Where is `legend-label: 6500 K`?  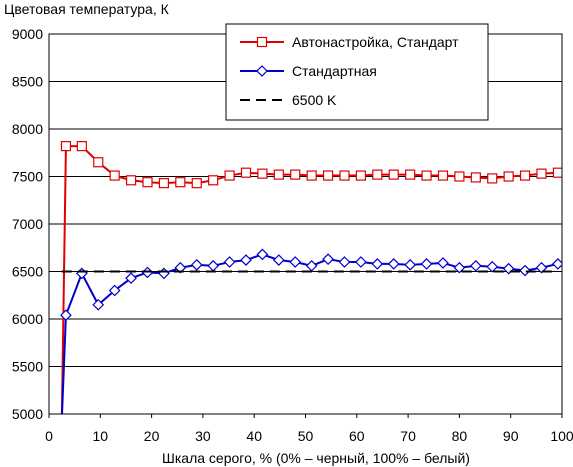
legend-label: 6500 K is located at coordinates (314, 100).